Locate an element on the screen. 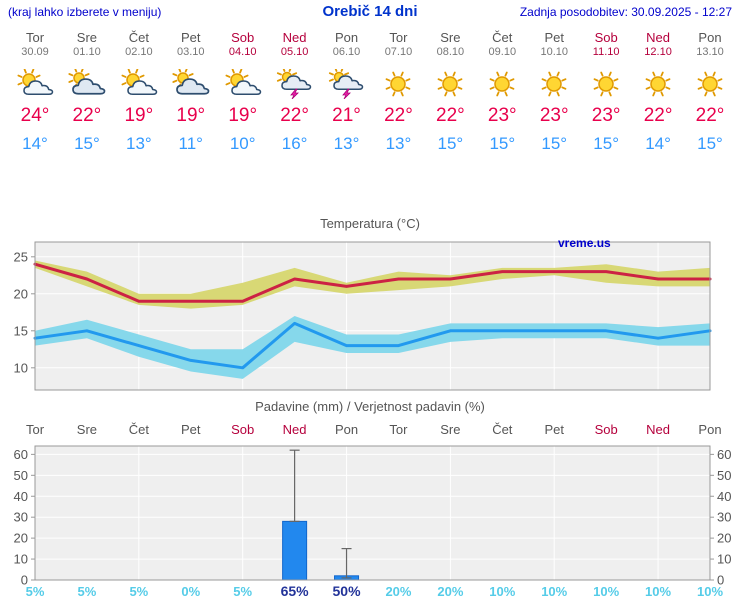  day-column: Tor 30.09 24° 14° is located at coordinates (35, 92).